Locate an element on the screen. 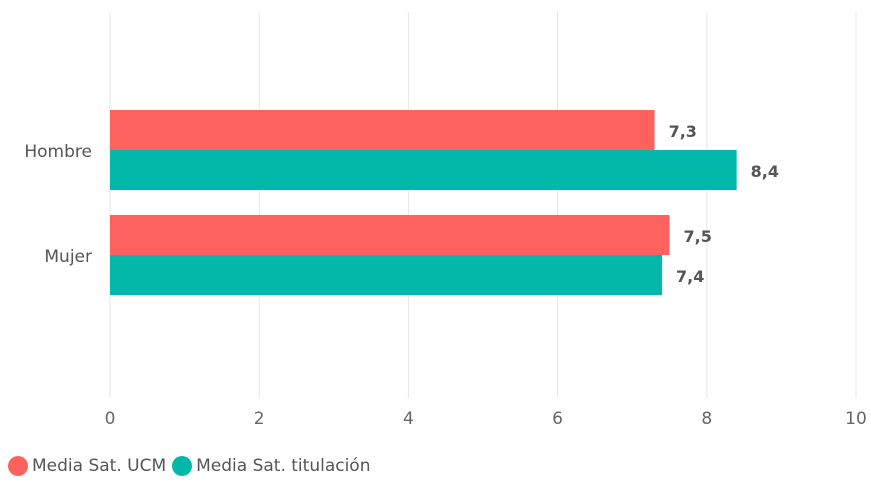 The image size is (871, 482). legend-item-ucm: Media Sat. UCM is located at coordinates (87, 466).